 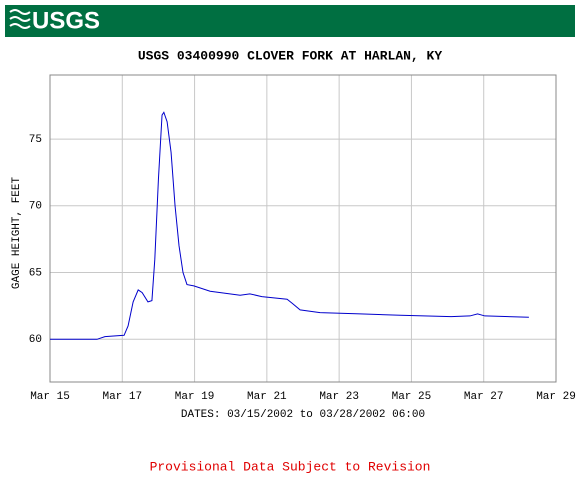 I want to click on x-tick-label: Mar 27, so click(x=484, y=397).